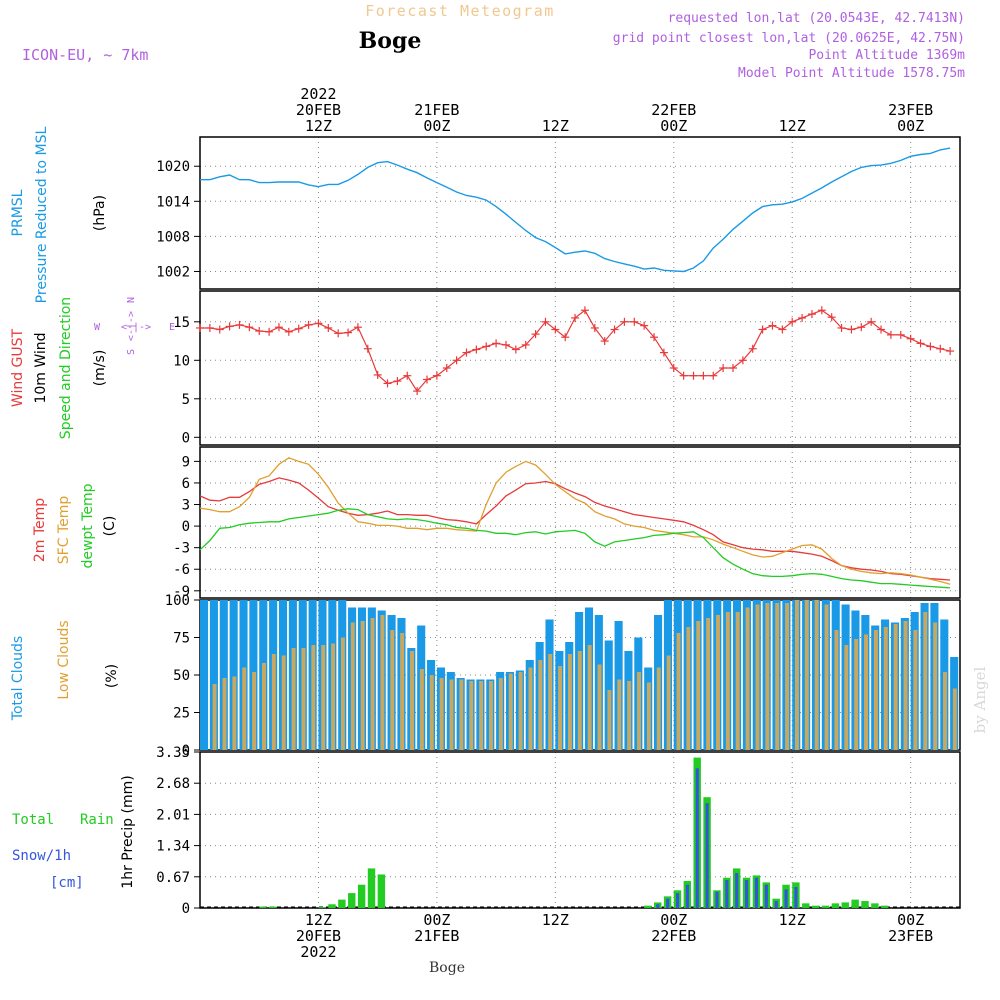 The image size is (1000, 1000). Describe the element at coordinates (173, 815) in the screenshot. I see `y-tick-label: 2.01` at that location.